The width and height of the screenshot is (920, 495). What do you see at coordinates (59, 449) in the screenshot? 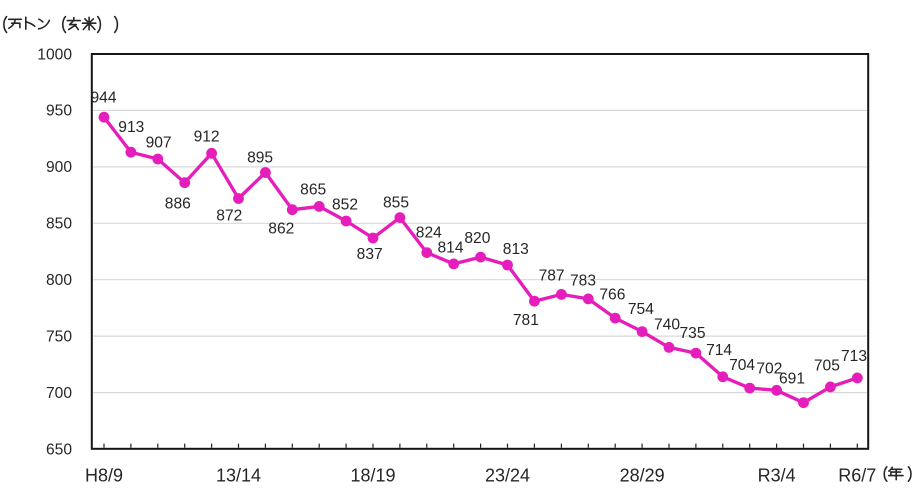
I see `svg-text: 650` at bounding box center [59, 449].